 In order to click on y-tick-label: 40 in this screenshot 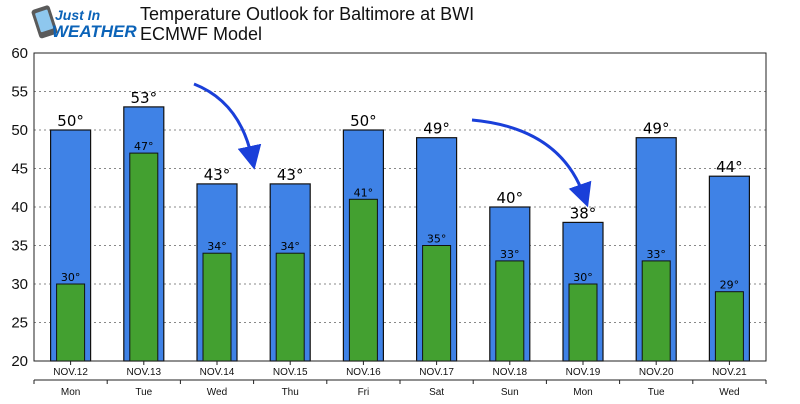, I will do `click(19, 207)`.